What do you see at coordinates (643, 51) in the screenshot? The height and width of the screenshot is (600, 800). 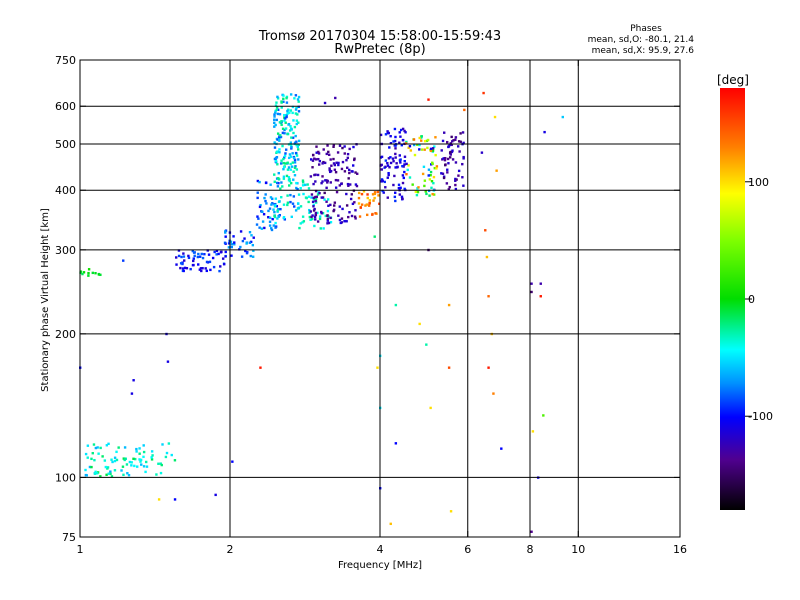 I see `stats-x-line: mean, sd,X: 95.9, 27.6` at bounding box center [643, 51].